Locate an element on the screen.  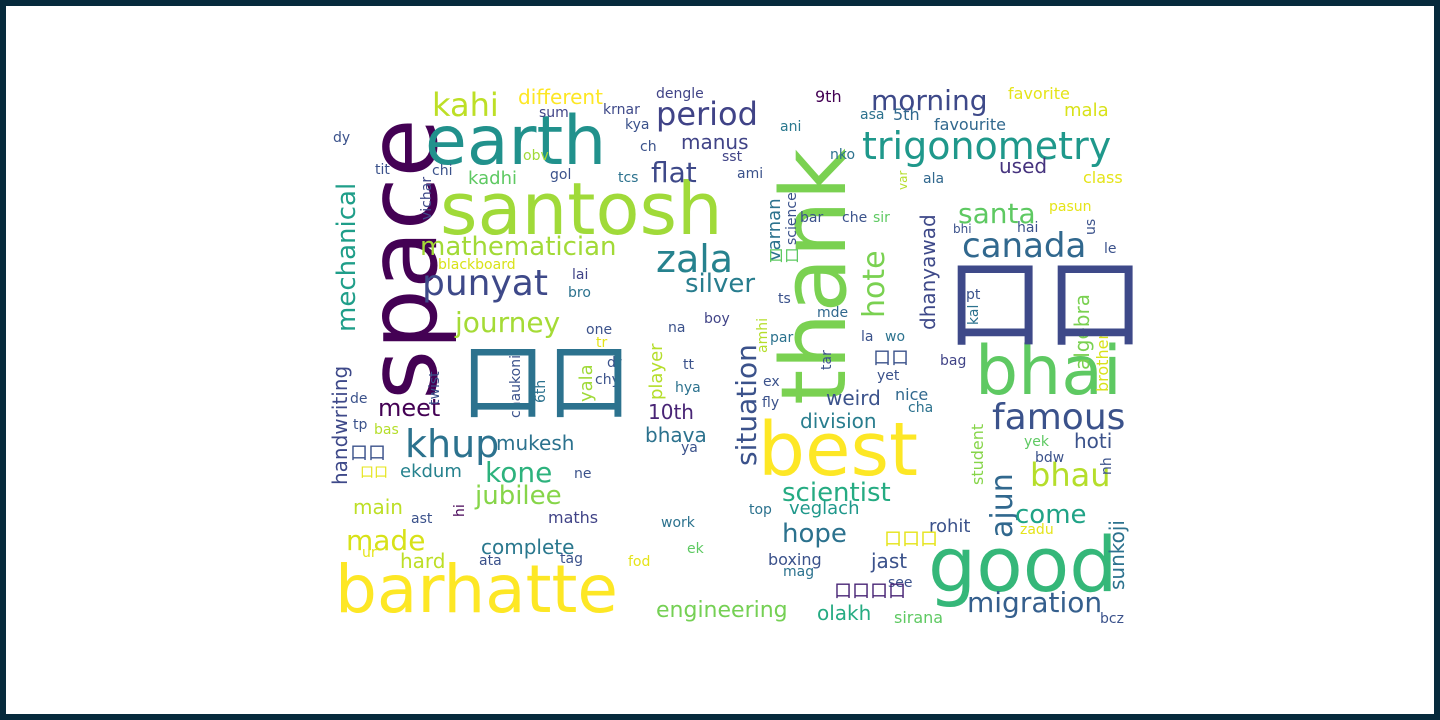
word: tp is located at coordinates (360, 425).